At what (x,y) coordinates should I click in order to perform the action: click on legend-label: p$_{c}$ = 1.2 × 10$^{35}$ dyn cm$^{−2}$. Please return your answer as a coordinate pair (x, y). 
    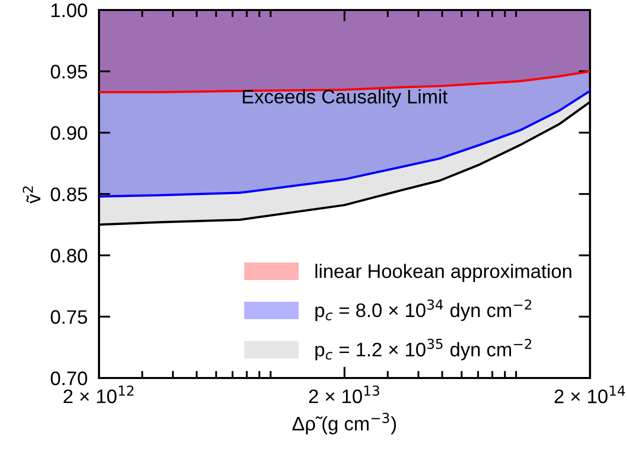
    Looking at the image, I should click on (423, 349).